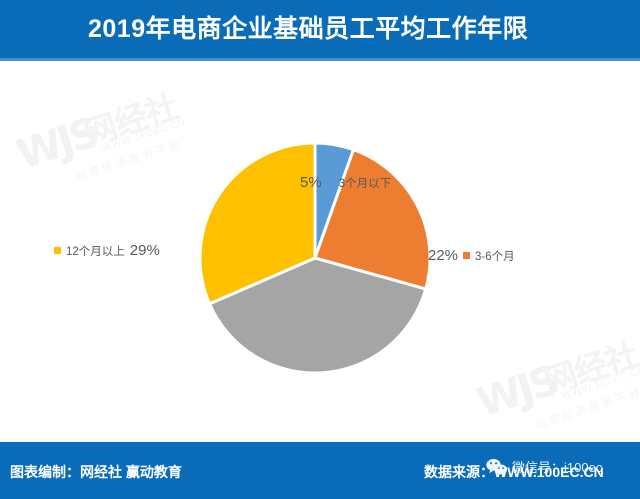 This screenshot has height=499, width=640. What do you see at coordinates (317, 315) in the screenshot?
I see `pie-slice-6-12个月` at bounding box center [317, 315].